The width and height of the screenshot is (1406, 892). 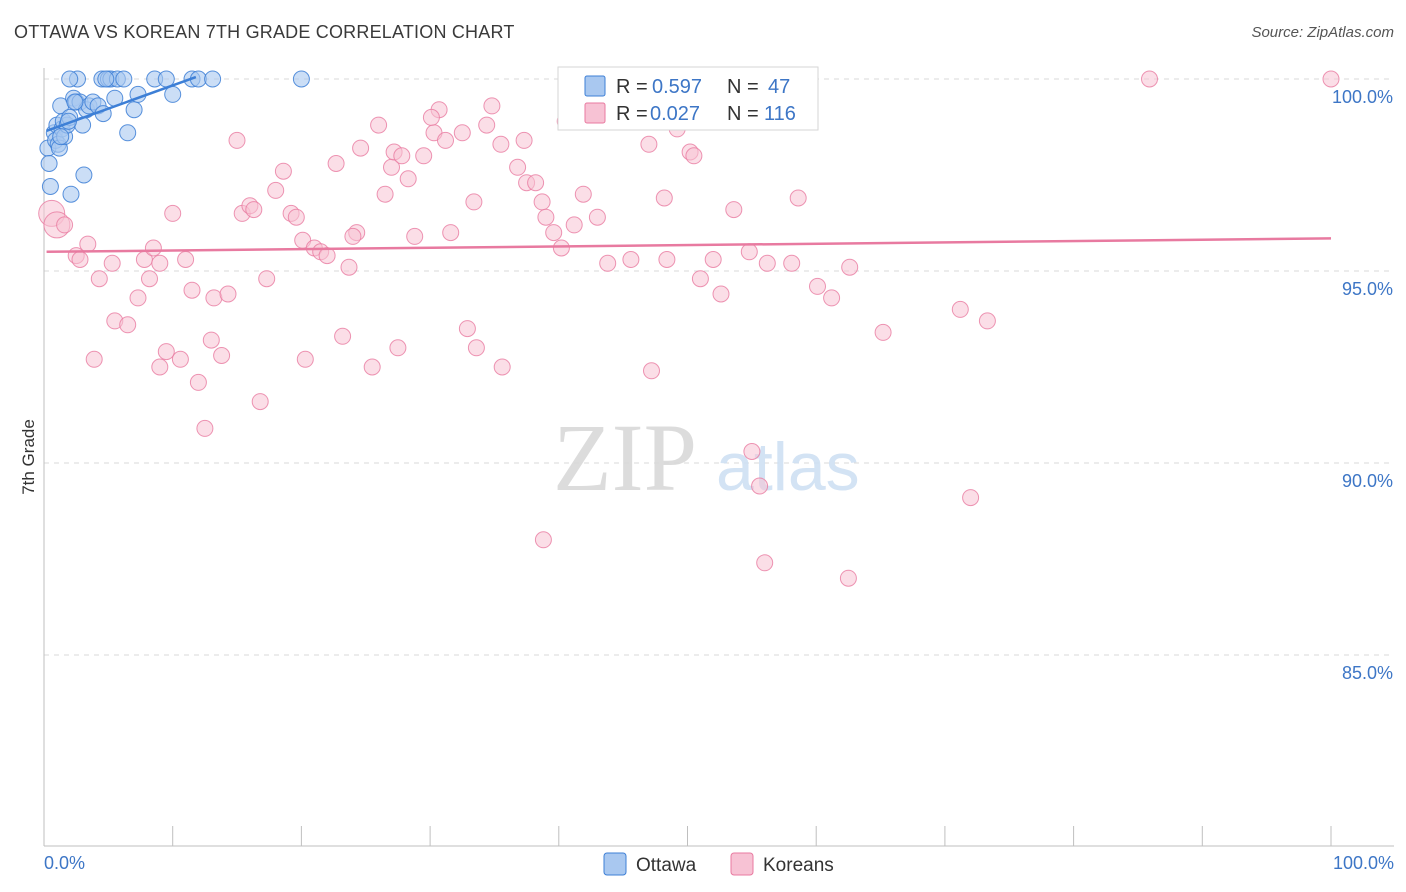 I want to click on x-tick-label-max: 100.0%, so click(x=1363, y=863).